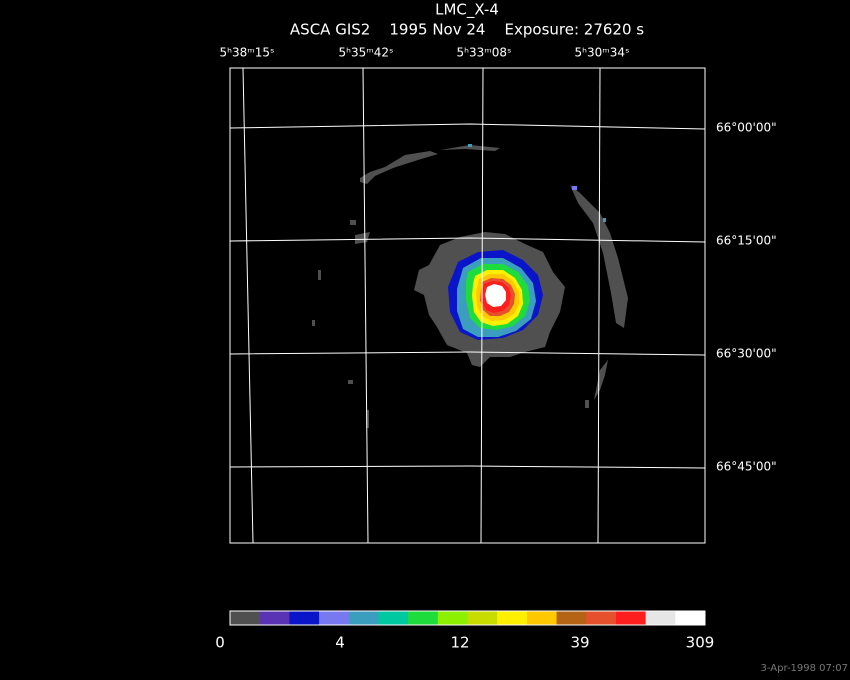  What do you see at coordinates (340, 643) in the screenshot?
I see `colorbar-label: 4` at bounding box center [340, 643].